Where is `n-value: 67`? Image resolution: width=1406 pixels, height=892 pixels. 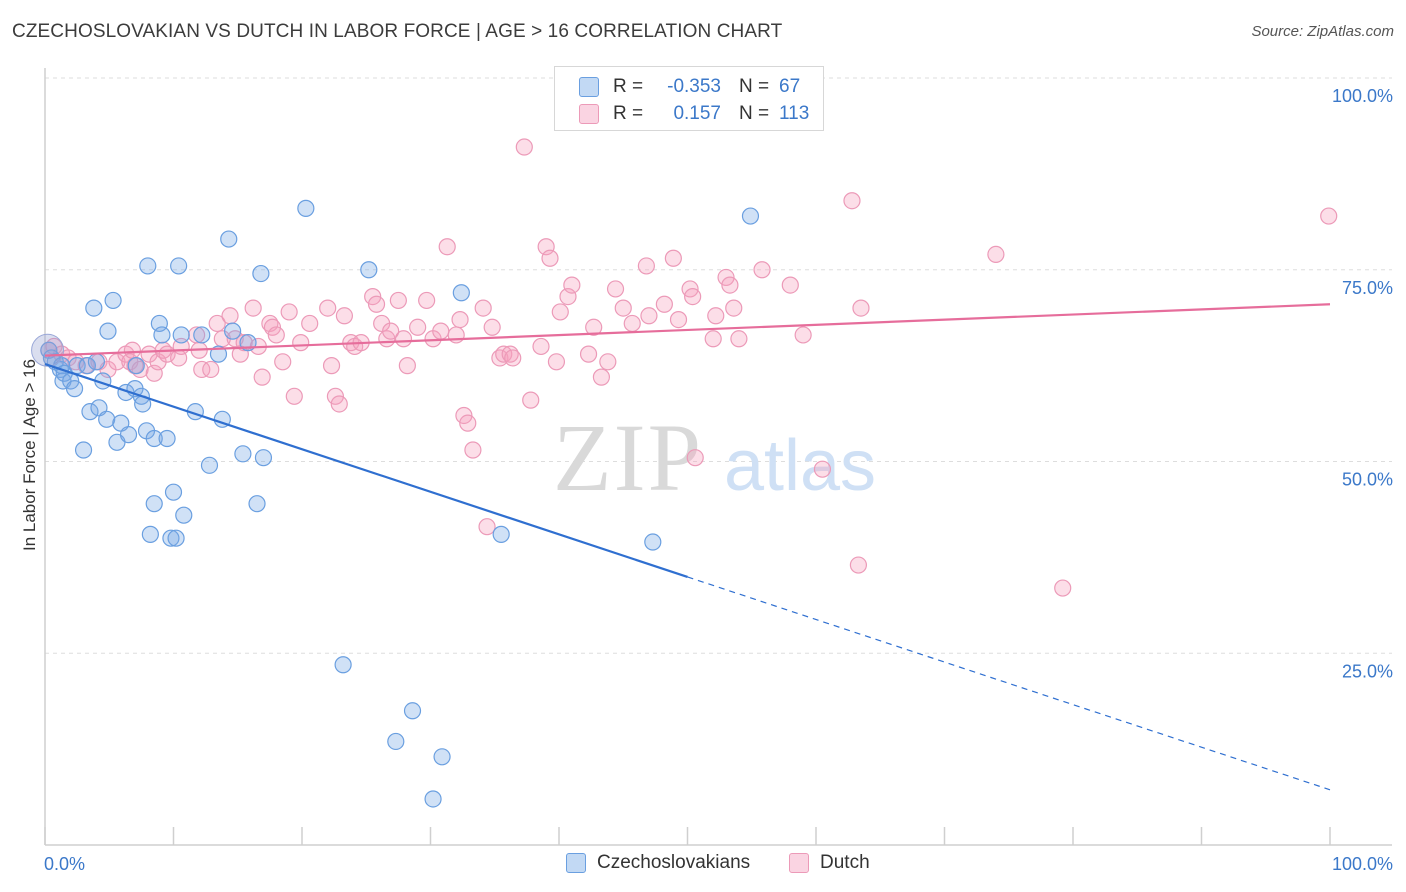 n-value: 67 is located at coordinates (790, 86).